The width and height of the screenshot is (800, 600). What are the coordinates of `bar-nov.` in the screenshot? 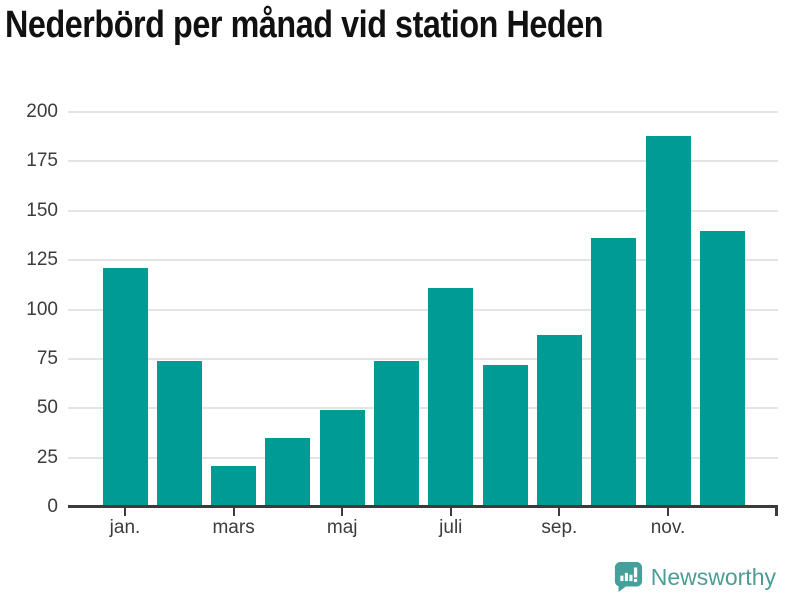 It's located at (668, 321).